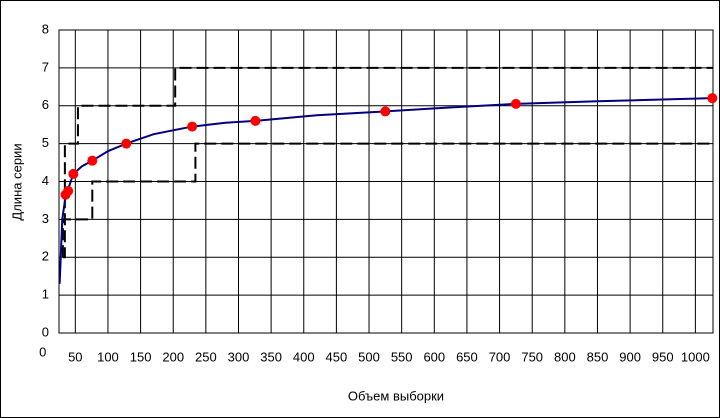 The image size is (720, 418). What do you see at coordinates (173, 356) in the screenshot?
I see `x-tick-label: 200` at bounding box center [173, 356].